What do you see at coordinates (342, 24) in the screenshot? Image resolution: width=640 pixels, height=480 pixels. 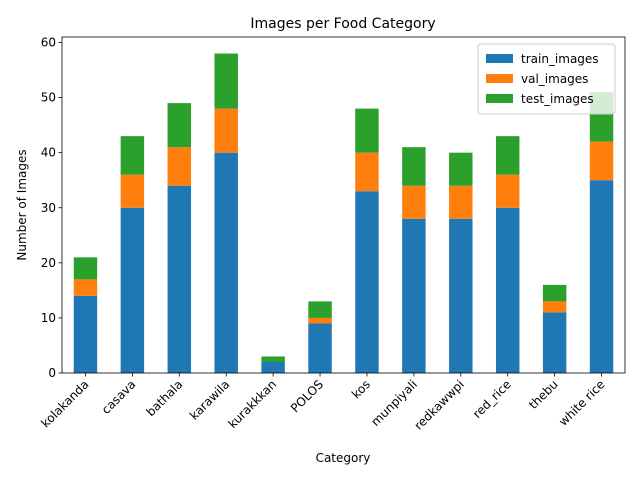 I see `chart-title: Images per Food Category` at bounding box center [342, 24].